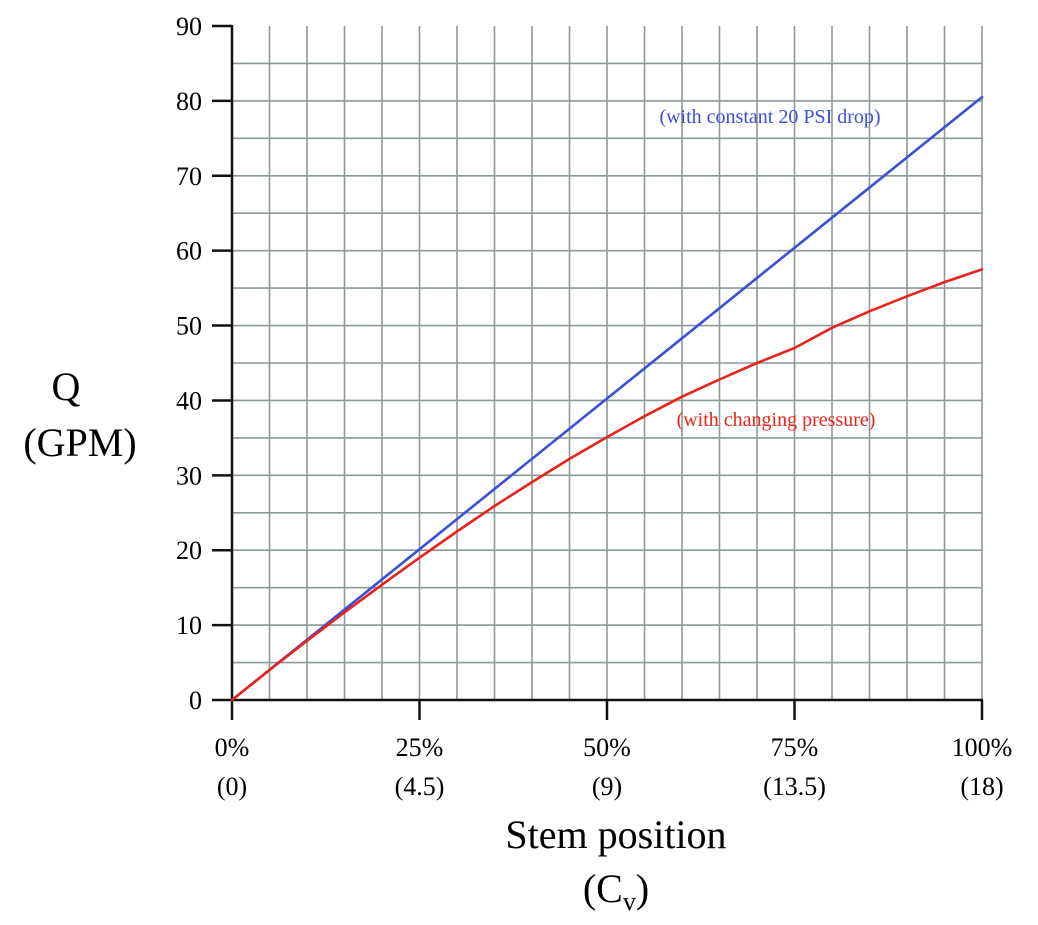 The width and height of the screenshot is (1038, 925). I want to click on x-tick-sublabel: (13.5), so click(794, 786).